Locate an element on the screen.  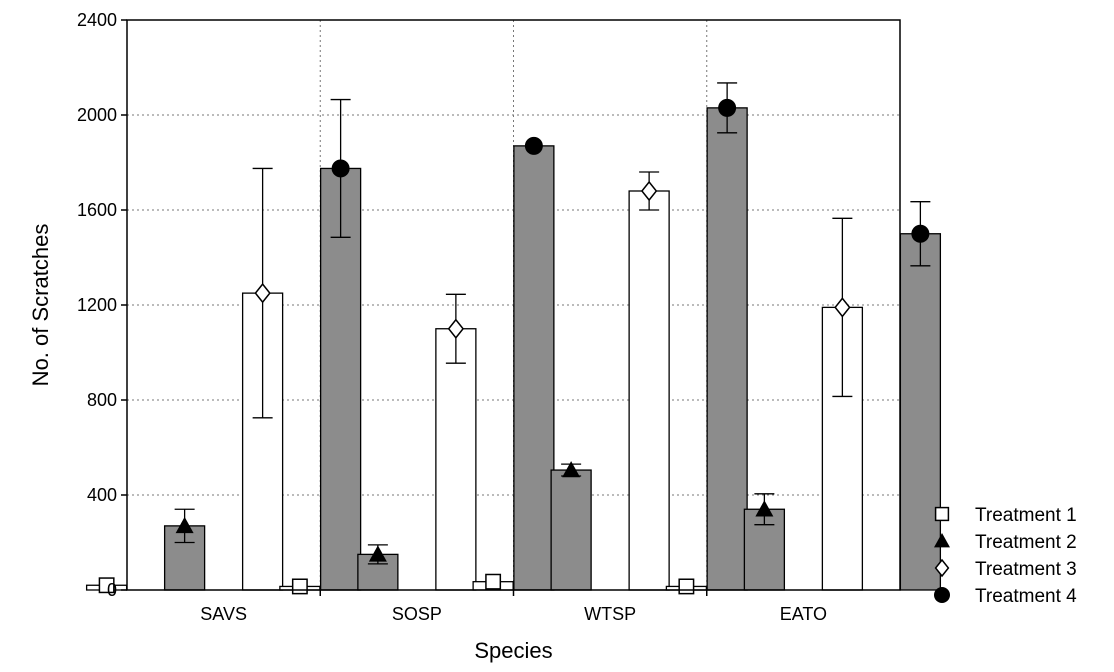
y-axis-label: No. of Scratches is located at coordinates (40, 305).